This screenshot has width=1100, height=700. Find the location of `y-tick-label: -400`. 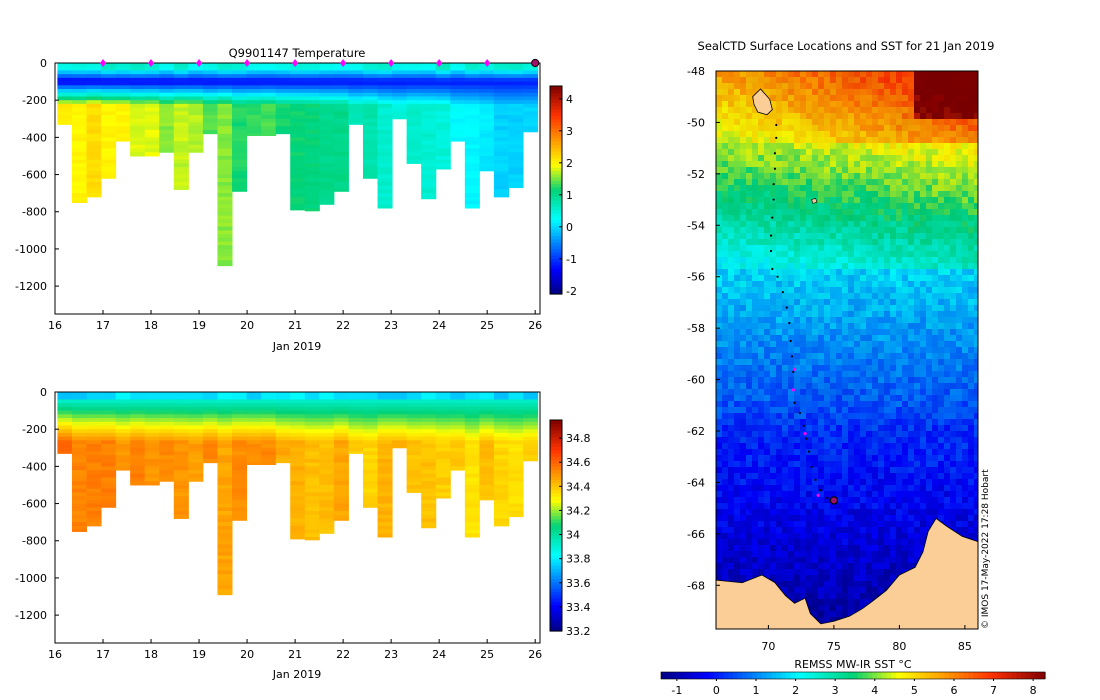

y-tick-label: -400 is located at coordinates (34, 466).